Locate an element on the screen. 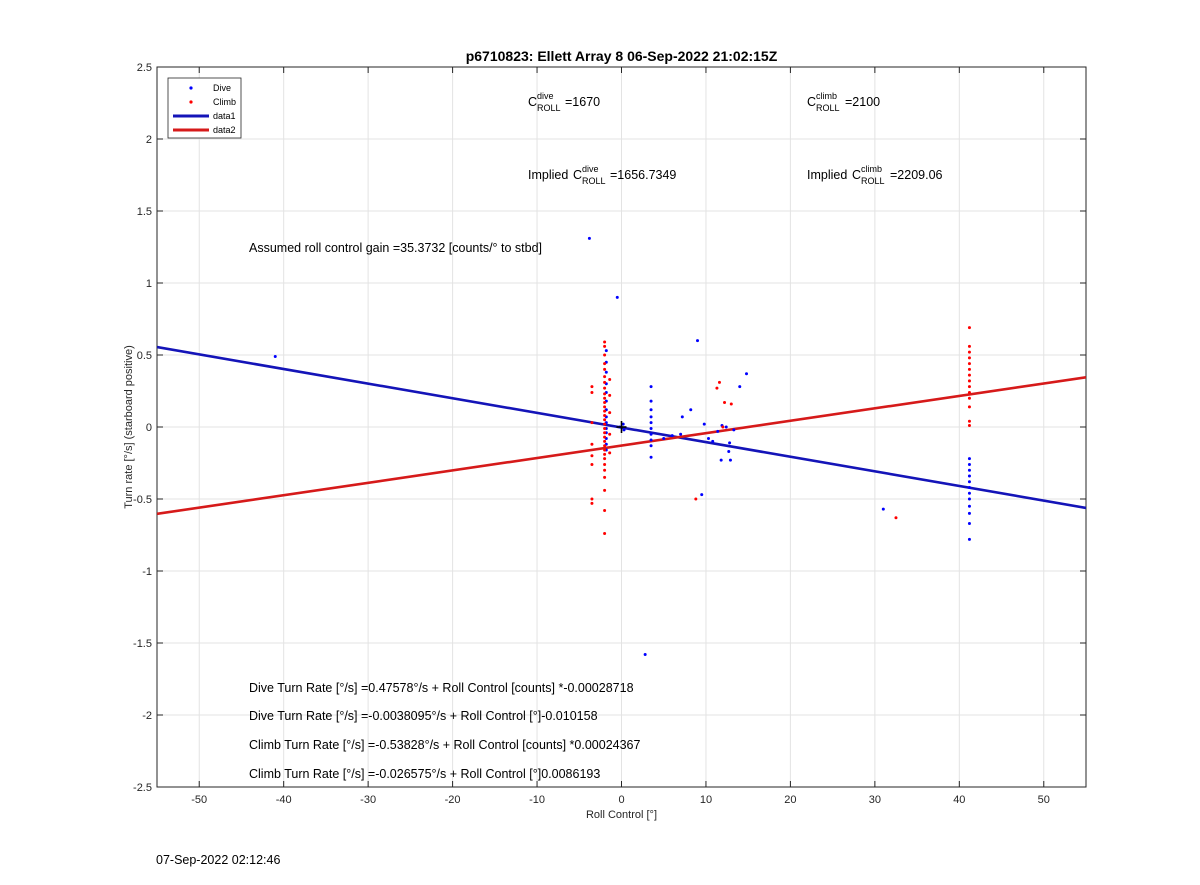  annotation-implied-climb: Implied C climb ROLL =2209.06 is located at coordinates (875, 175).